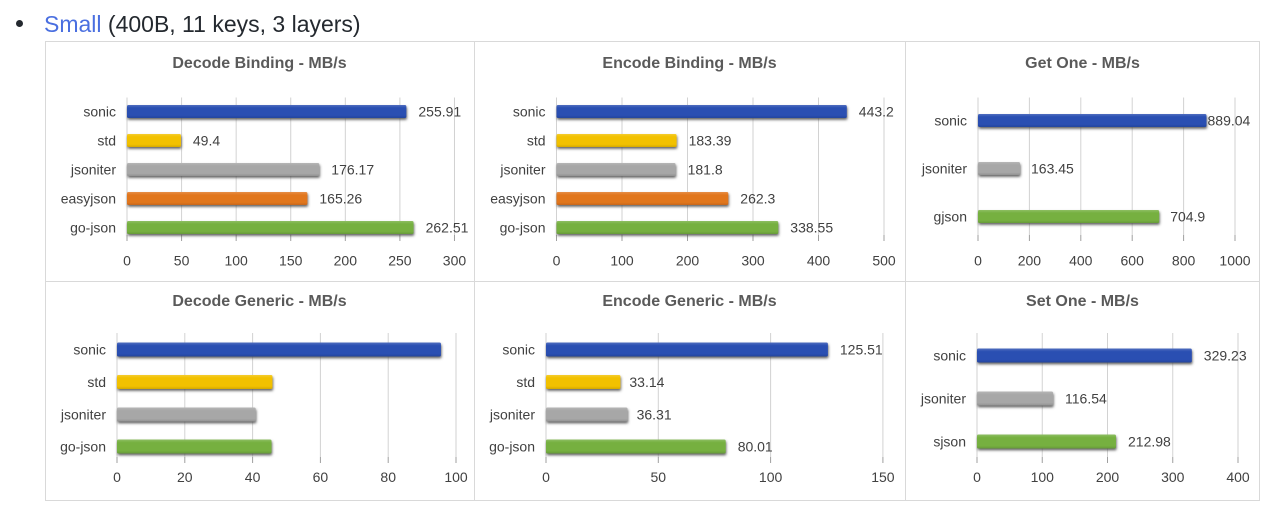 The height and width of the screenshot is (518, 1280). Describe the element at coordinates (388, 477) in the screenshot. I see `svg-text: 80` at that location.